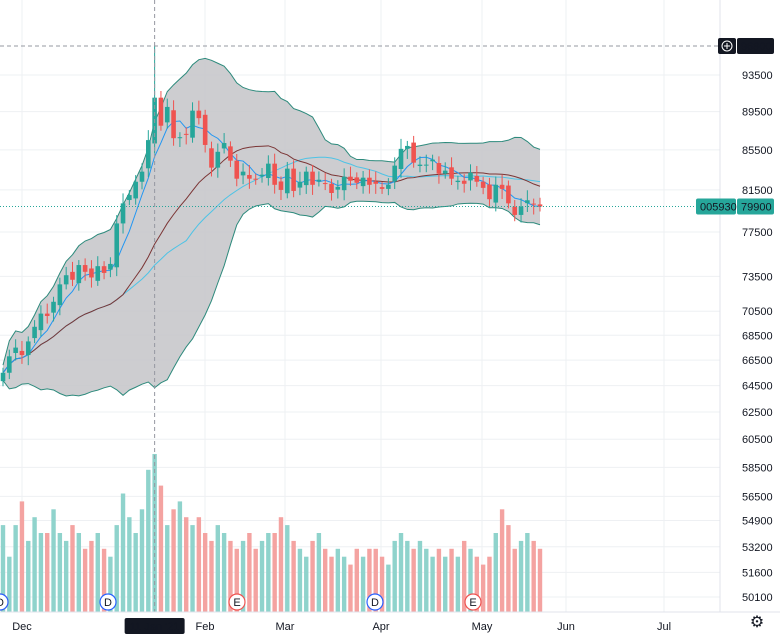 The height and width of the screenshot is (637, 780). What do you see at coordinates (757, 548) in the screenshot?
I see `y-tick-label: 53200` at bounding box center [757, 548].